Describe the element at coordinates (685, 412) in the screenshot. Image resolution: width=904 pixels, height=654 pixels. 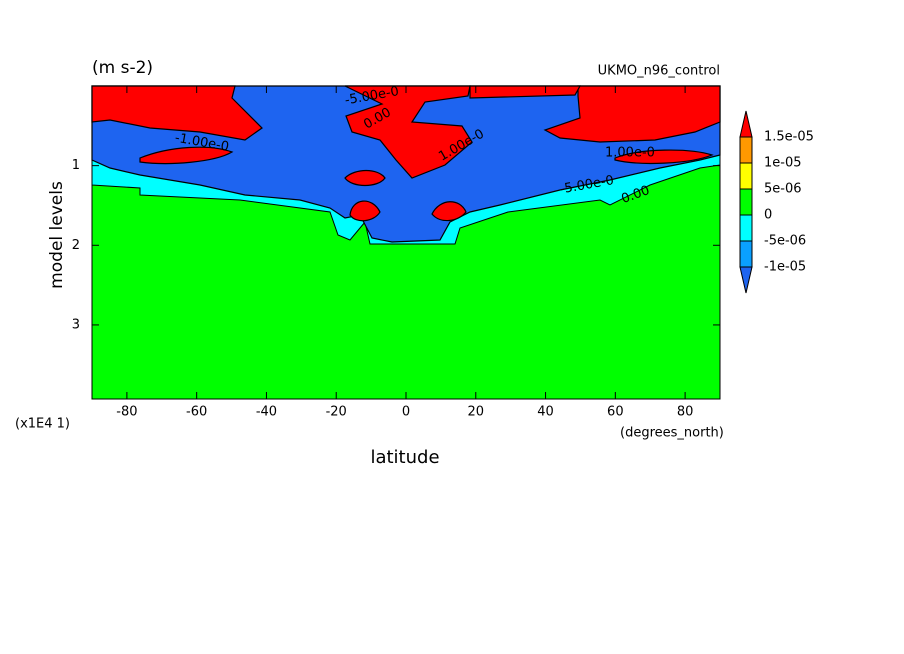
I see `x-tick-label: 80` at that location.